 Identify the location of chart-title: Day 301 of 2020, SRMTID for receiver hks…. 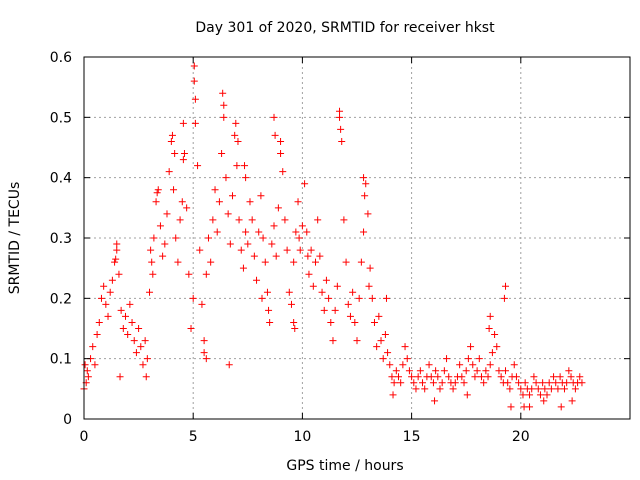
(345, 28).